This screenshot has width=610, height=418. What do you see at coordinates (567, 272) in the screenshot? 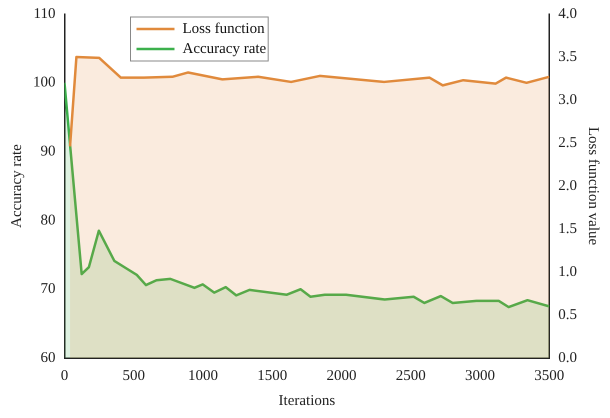
I see `y2-tick-label: 1.0` at bounding box center [567, 272].